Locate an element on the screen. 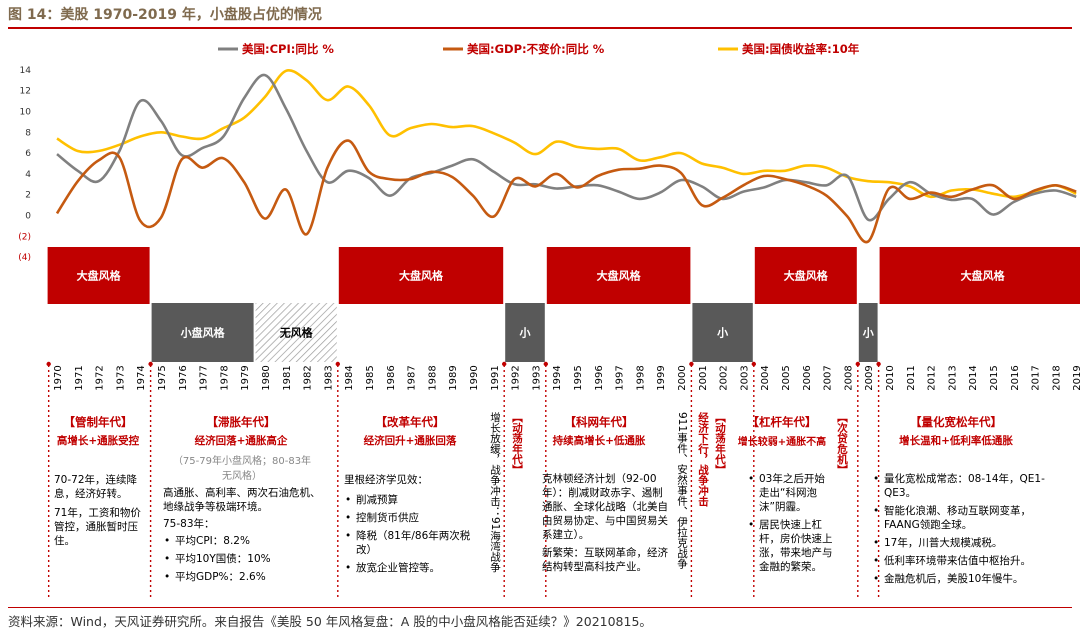 The image size is (1080, 634). list-item: 放宽企业管控等。 is located at coordinates (413, 568).